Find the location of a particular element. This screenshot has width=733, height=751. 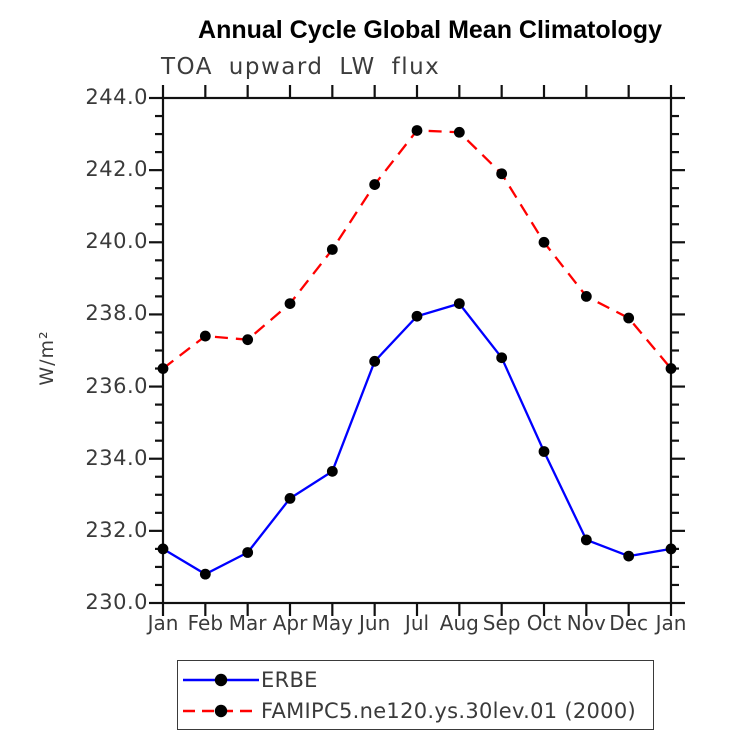

y-tick-label: 242.0 is located at coordinates (116, 169).